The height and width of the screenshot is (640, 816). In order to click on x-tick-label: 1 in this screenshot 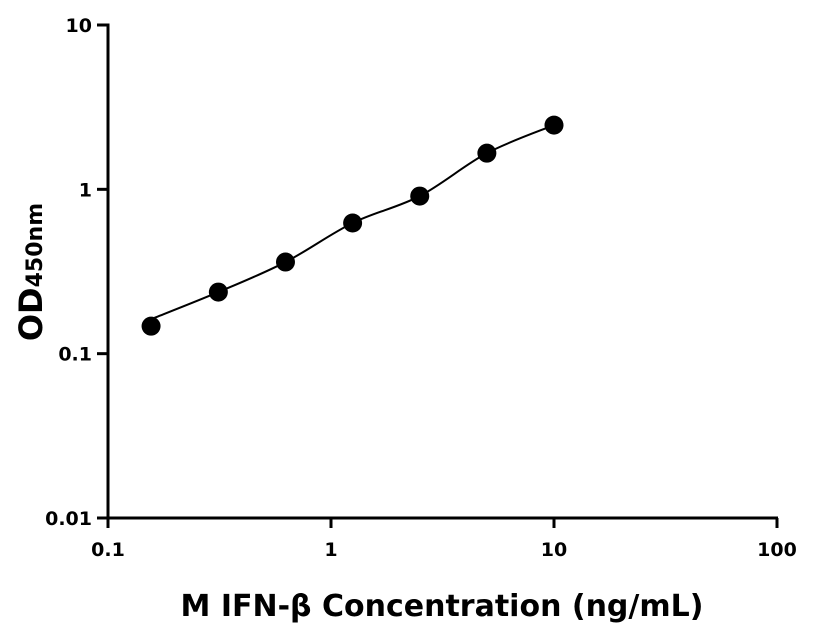, I will do `click(330, 550)`.